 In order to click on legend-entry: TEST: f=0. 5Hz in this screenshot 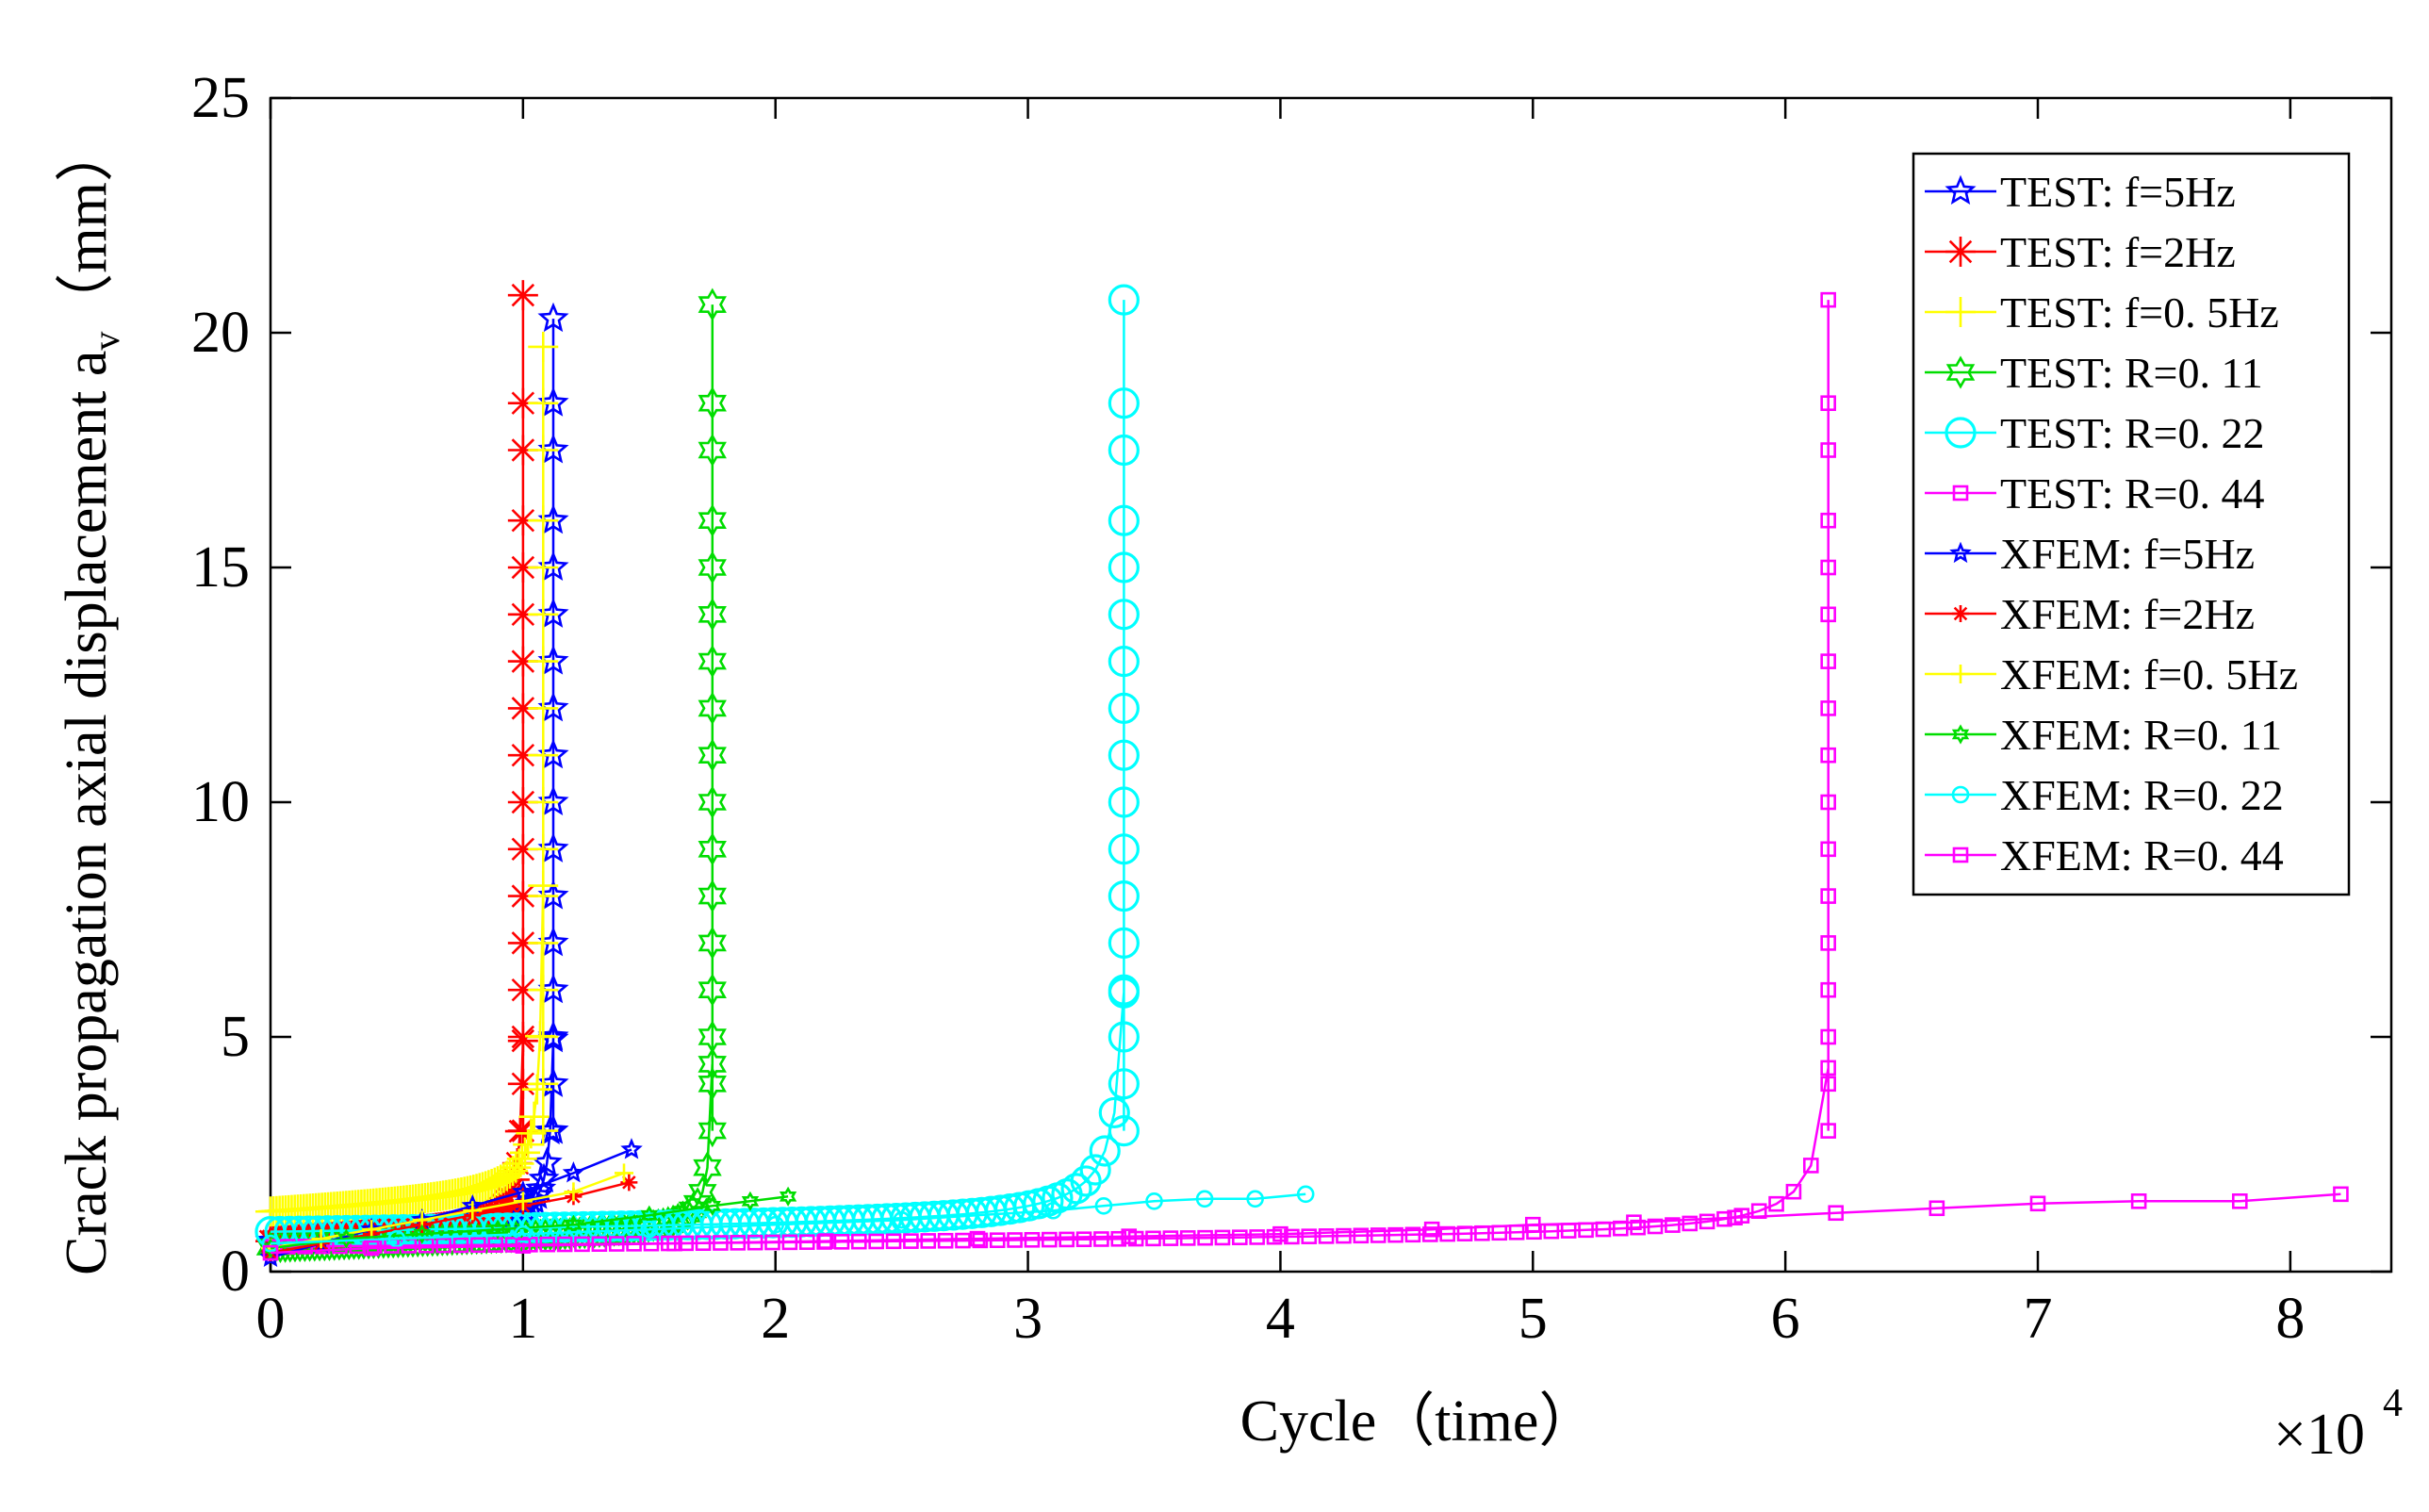, I will do `click(2102, 312)`.